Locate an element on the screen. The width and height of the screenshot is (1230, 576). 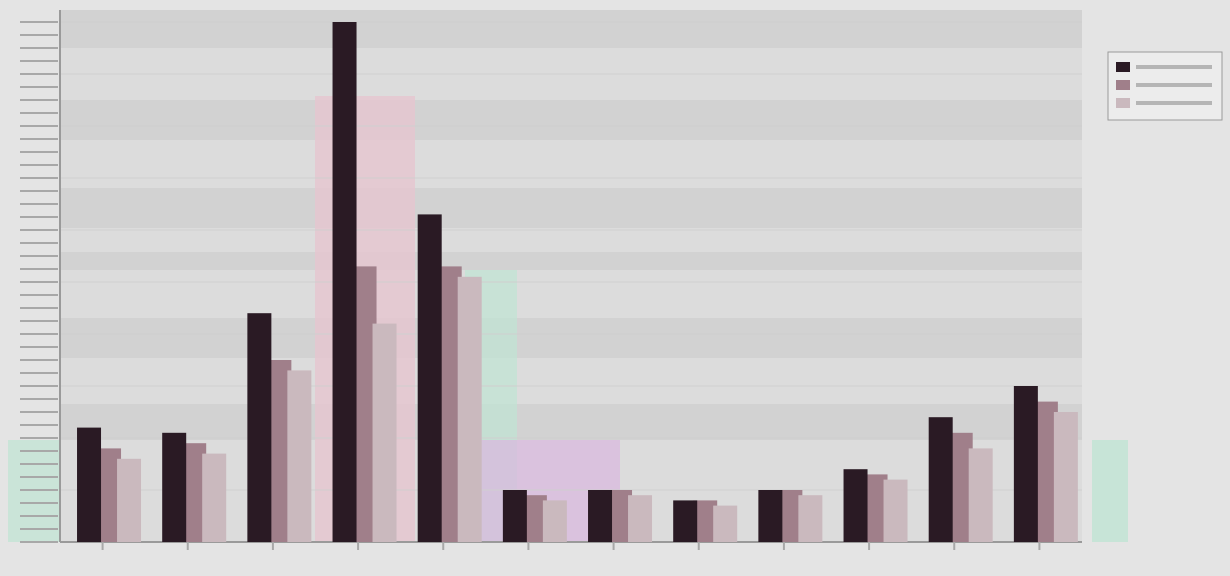
y-axis-ticks is located at coordinates (39, 282).